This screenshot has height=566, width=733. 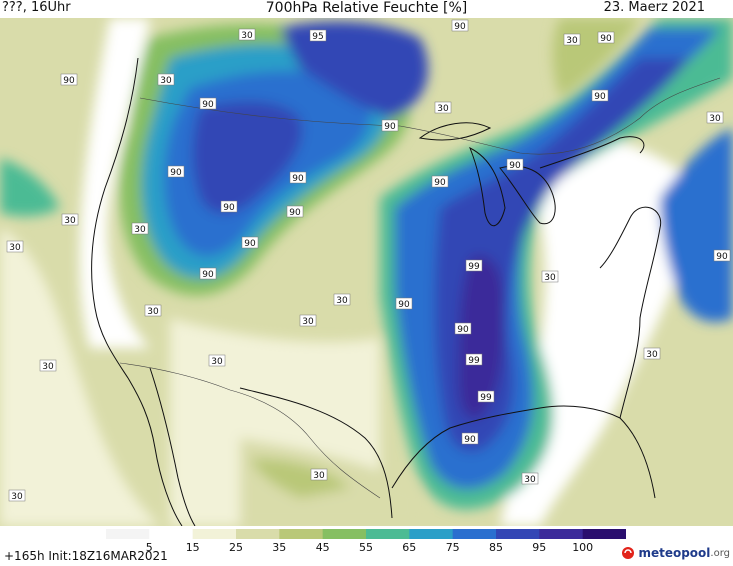 I want to click on color-scale-tick-label: 55, so click(x=366, y=547).